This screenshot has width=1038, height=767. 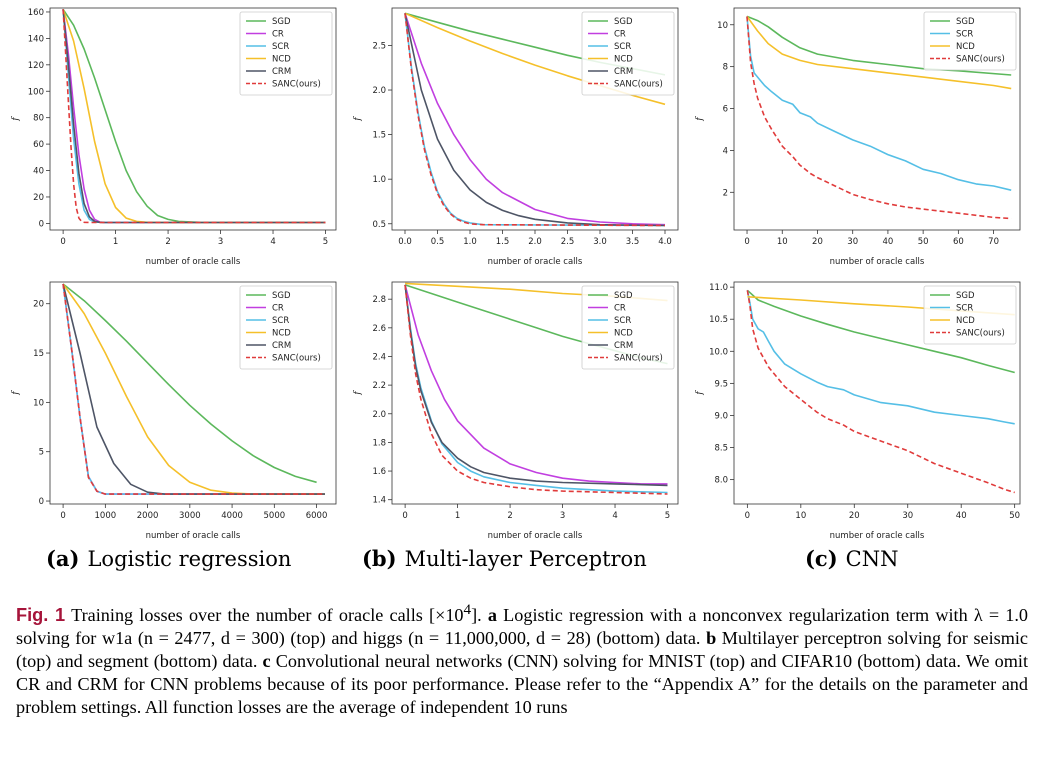 What do you see at coordinates (667, 516) in the screenshot?
I see `x-tick-label: 5` at bounding box center [667, 516].